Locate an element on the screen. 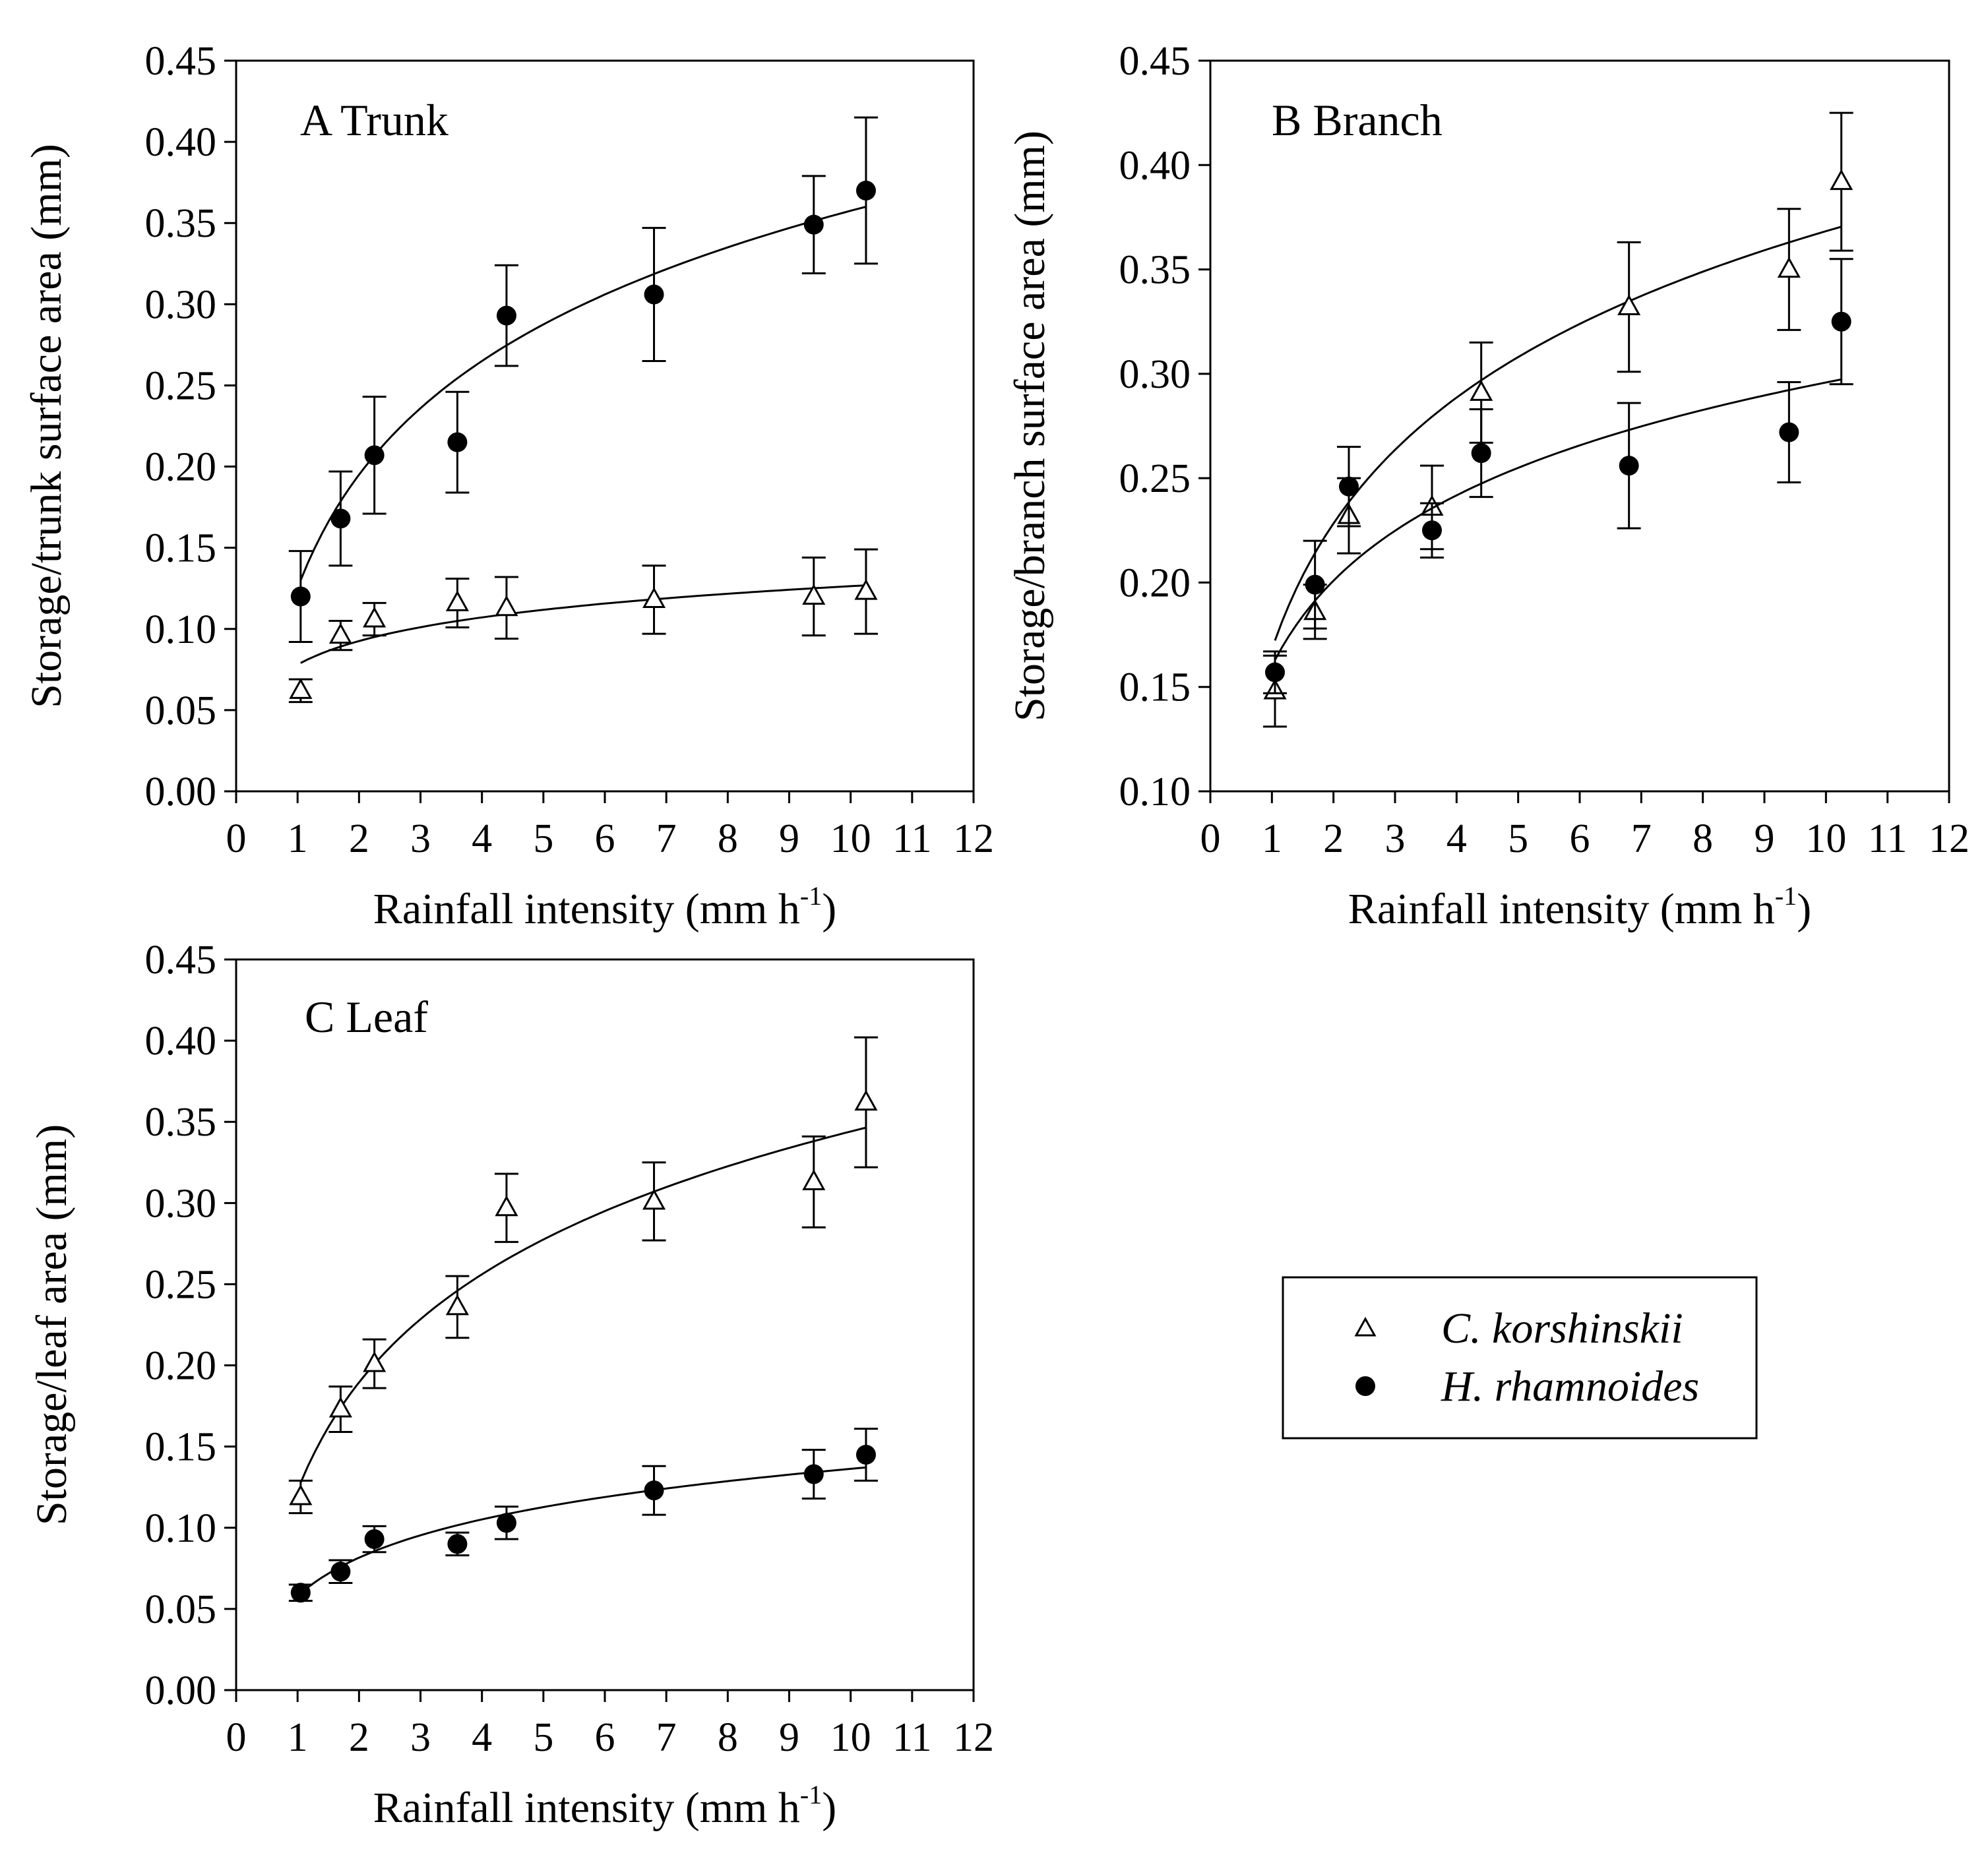 The width and height of the screenshot is (1988, 1853). x-tick-label-a: 2 is located at coordinates (359, 838).